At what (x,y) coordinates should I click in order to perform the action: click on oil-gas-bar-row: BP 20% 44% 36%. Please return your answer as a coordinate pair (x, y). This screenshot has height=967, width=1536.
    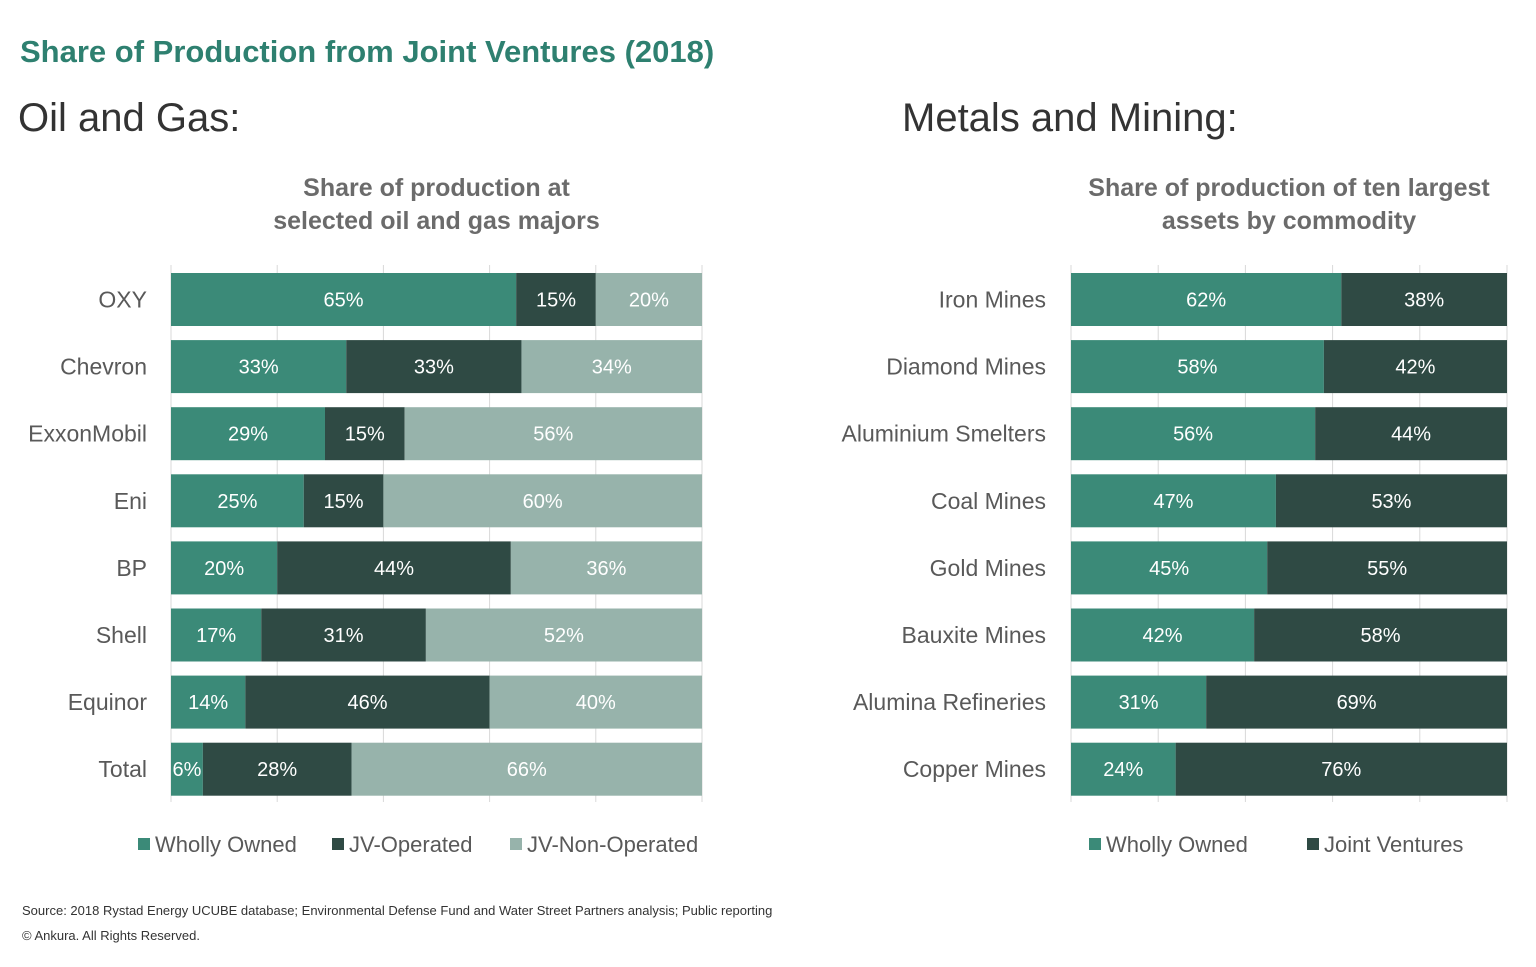
    Looking at the image, I should click on (409, 568).